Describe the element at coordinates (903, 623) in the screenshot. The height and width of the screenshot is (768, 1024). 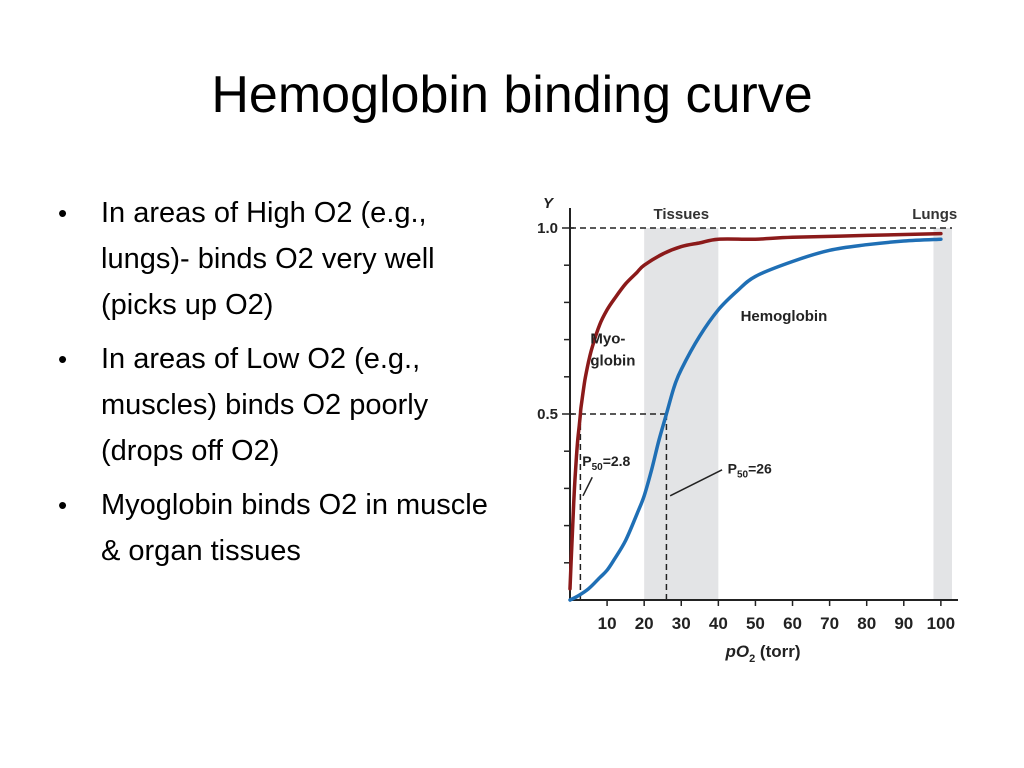
I see `x-tick-label: 90` at that location.